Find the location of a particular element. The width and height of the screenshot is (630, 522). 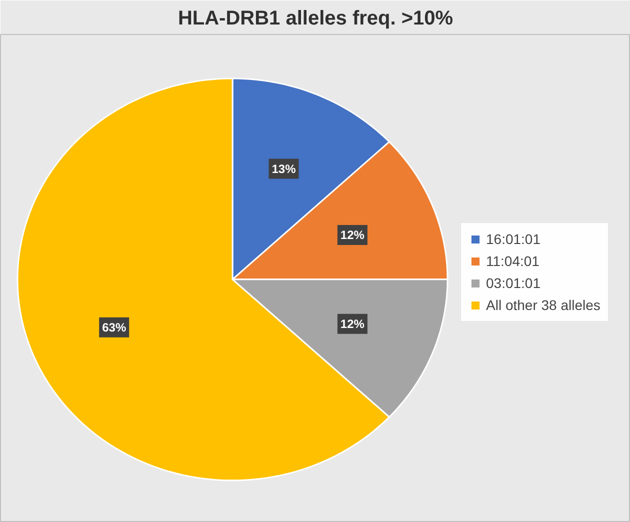

data-label: 63% is located at coordinates (114, 327).